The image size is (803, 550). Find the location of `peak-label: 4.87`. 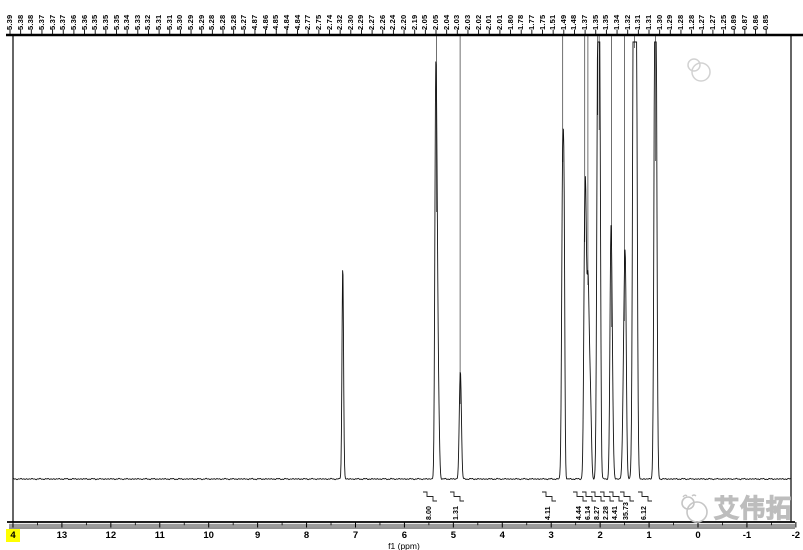

peak-label: 4.87 is located at coordinates (254, 22).